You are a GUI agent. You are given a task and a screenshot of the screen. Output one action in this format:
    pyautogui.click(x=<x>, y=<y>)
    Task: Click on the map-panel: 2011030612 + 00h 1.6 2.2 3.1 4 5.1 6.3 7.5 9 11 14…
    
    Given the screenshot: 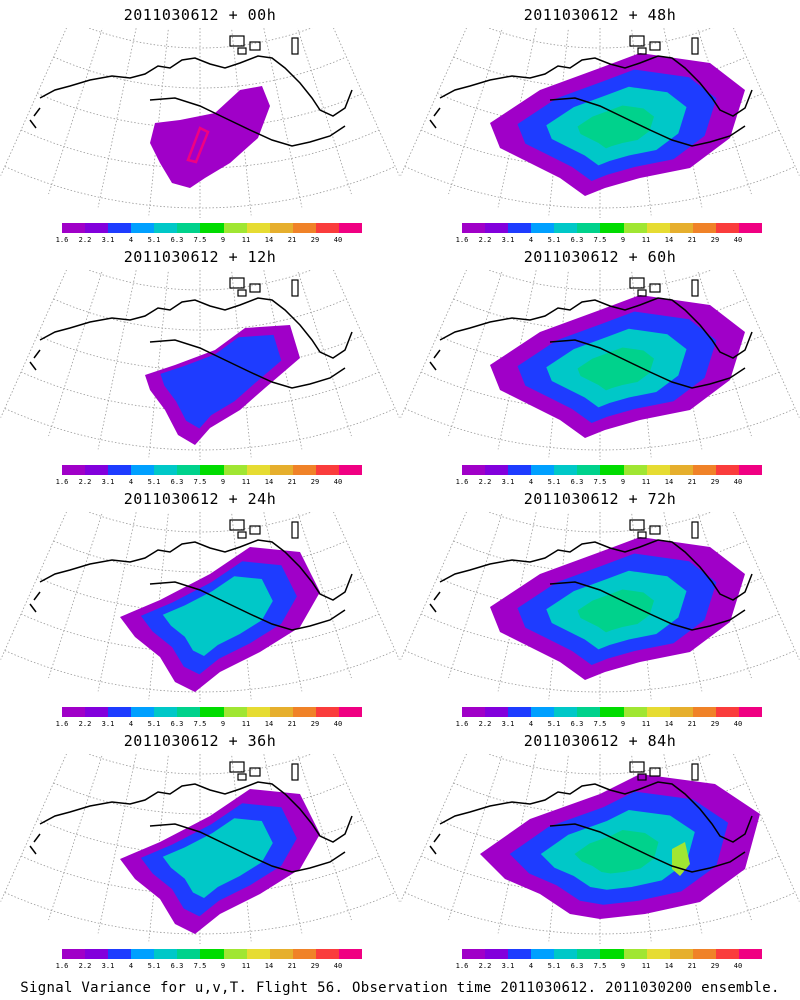 What is the action you would take?
    pyautogui.click(x=200, y=122)
    